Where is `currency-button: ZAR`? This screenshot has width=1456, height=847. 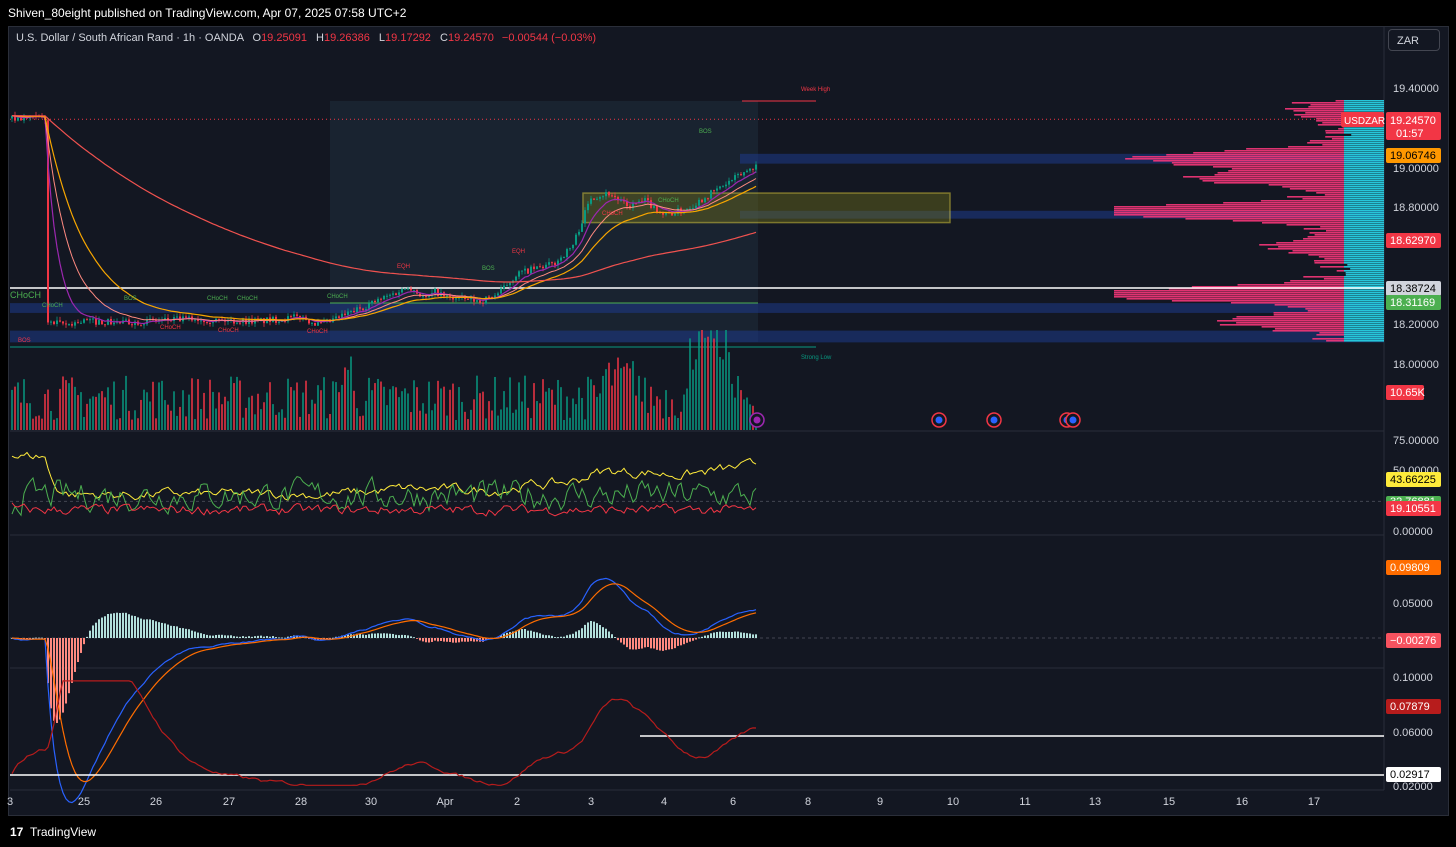
currency-button: ZAR is located at coordinates (1414, 40).